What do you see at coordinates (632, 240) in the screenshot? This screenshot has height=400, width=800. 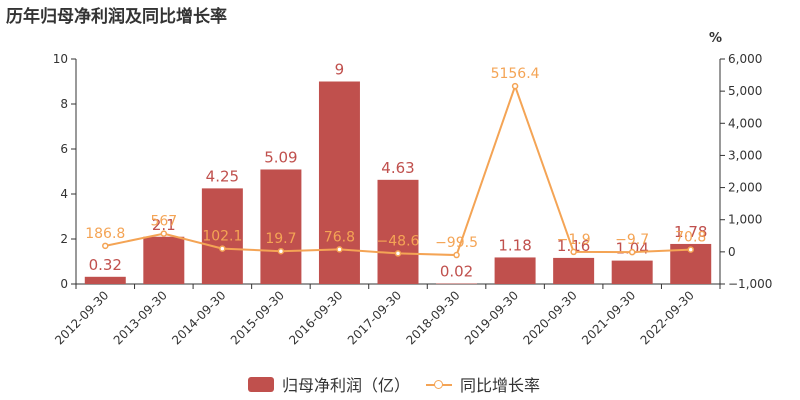 I see `growth-data-label: −9.7` at bounding box center [632, 240].